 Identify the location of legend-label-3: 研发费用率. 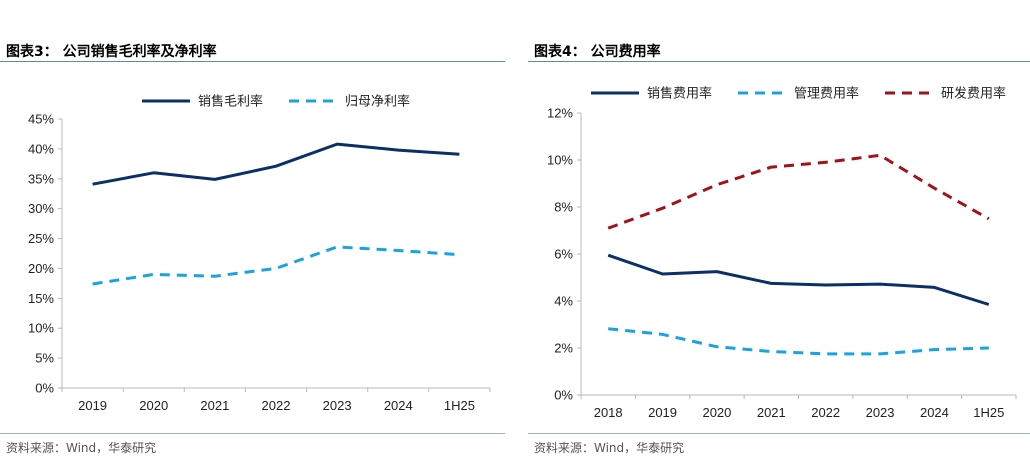
(973, 93).